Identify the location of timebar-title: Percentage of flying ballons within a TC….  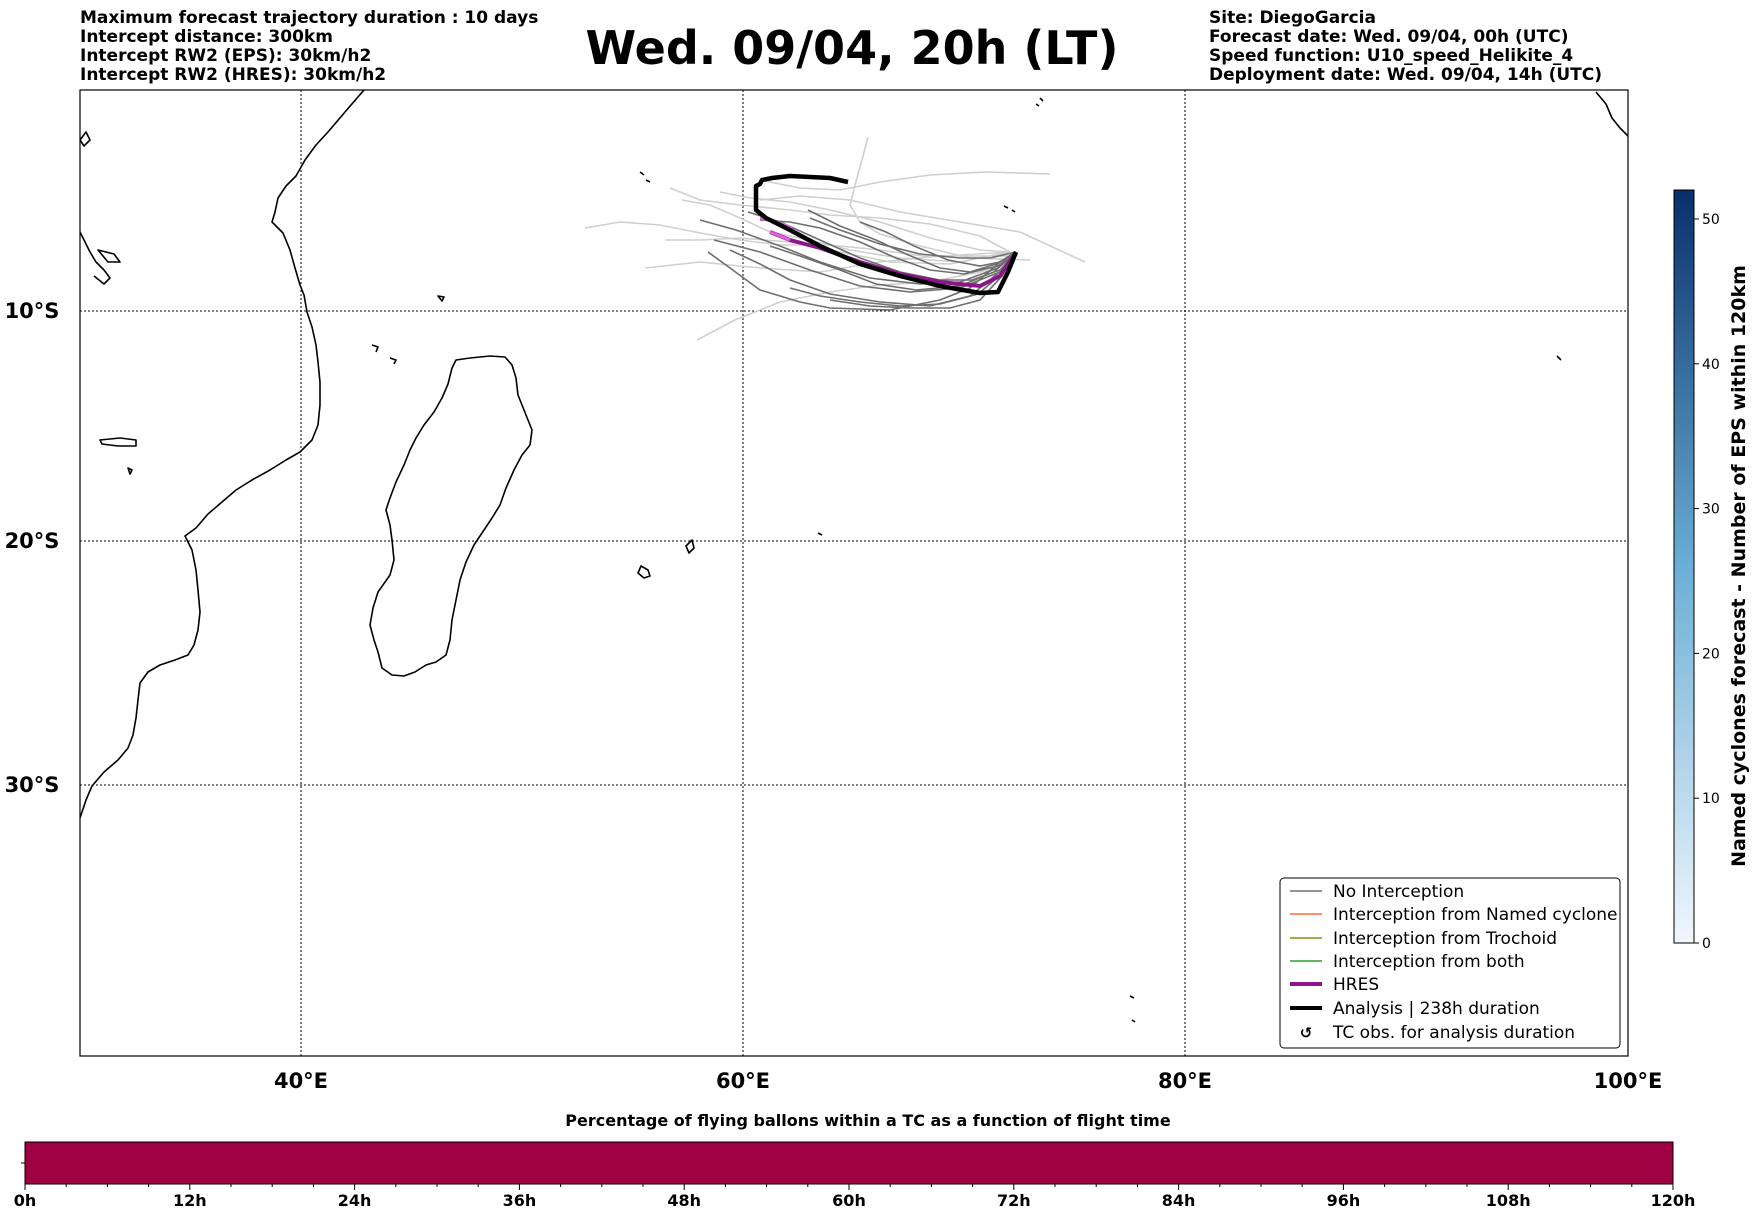
(868, 1120).